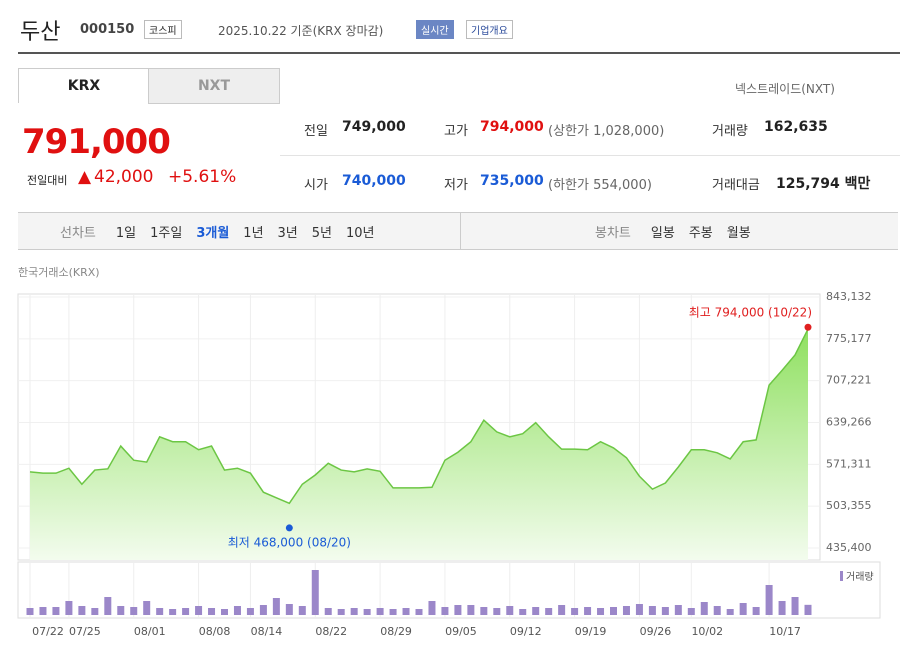 This screenshot has width=900, height=665. I want to click on stat-extra: (하한가 554,000), so click(600, 185).